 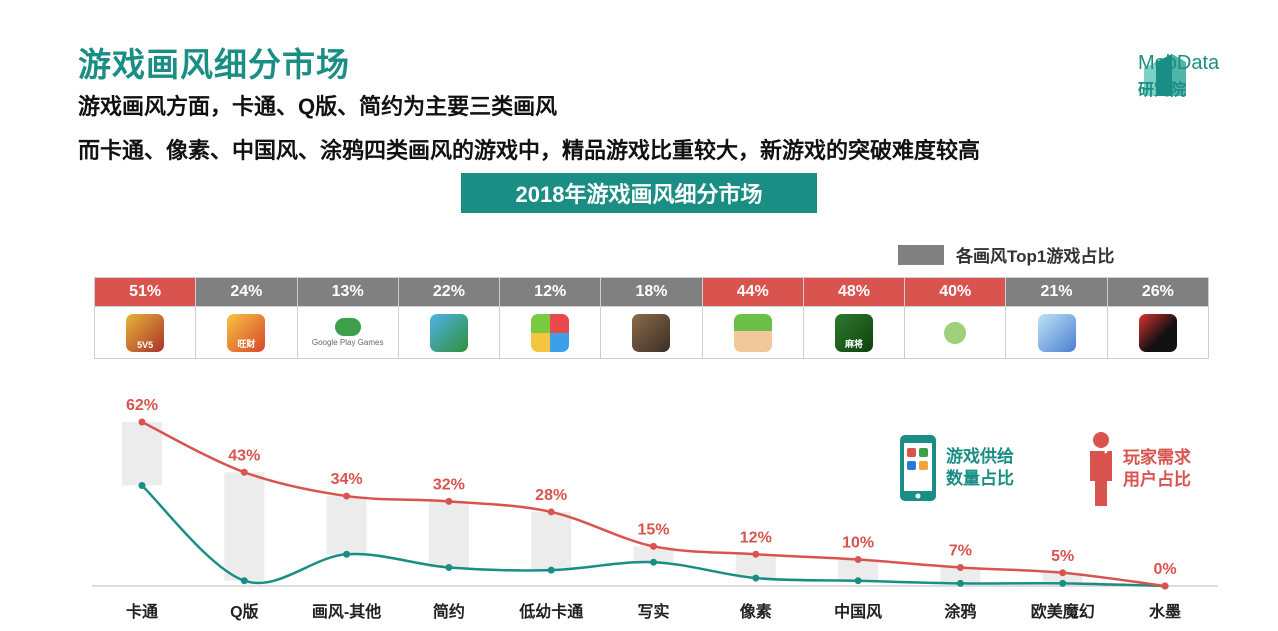 I want to click on x-tick-label: Q版, so click(x=244, y=611).